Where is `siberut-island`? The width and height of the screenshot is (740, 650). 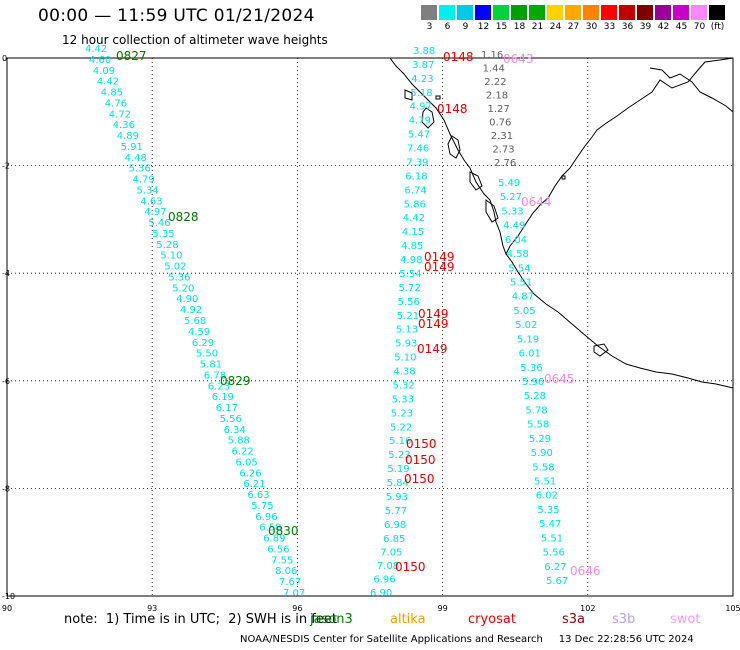 siberut-island is located at coordinates (454, 147).